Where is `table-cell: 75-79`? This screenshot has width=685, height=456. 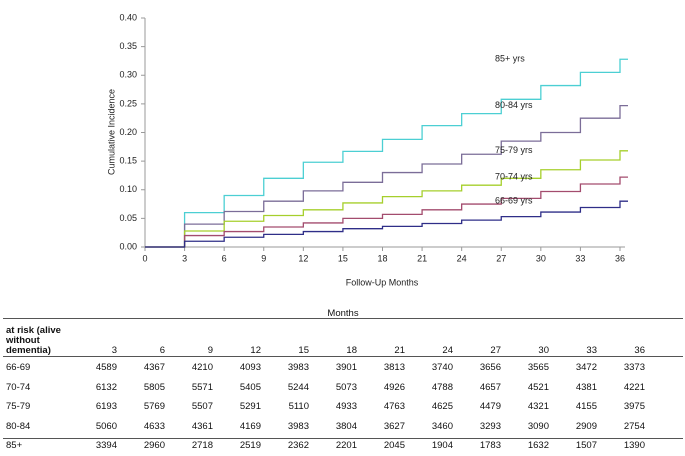
table-cell: 75-79 is located at coordinates (18, 407).